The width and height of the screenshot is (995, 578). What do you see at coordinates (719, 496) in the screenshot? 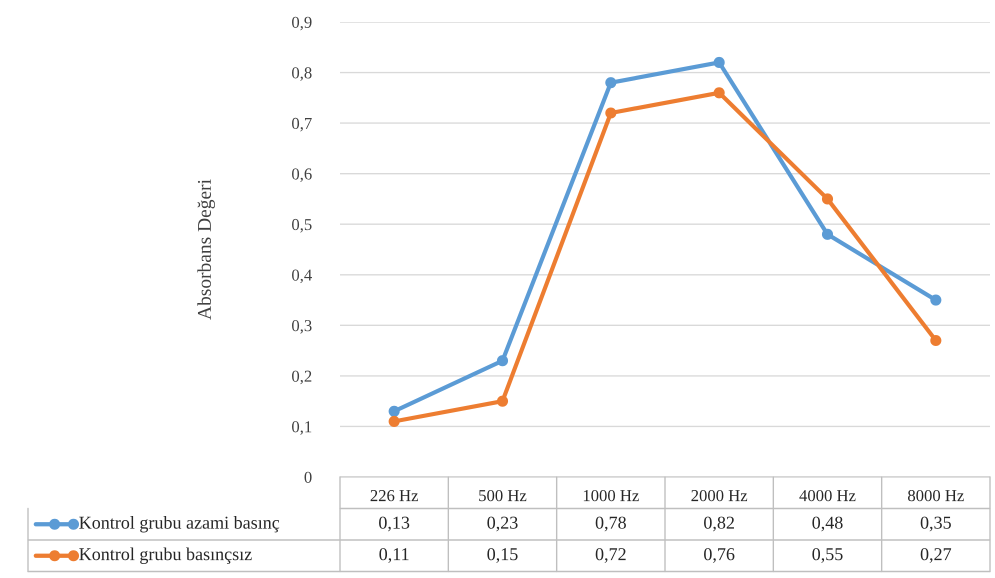
I see `x-tick-label: 2000 Hz` at bounding box center [719, 496].